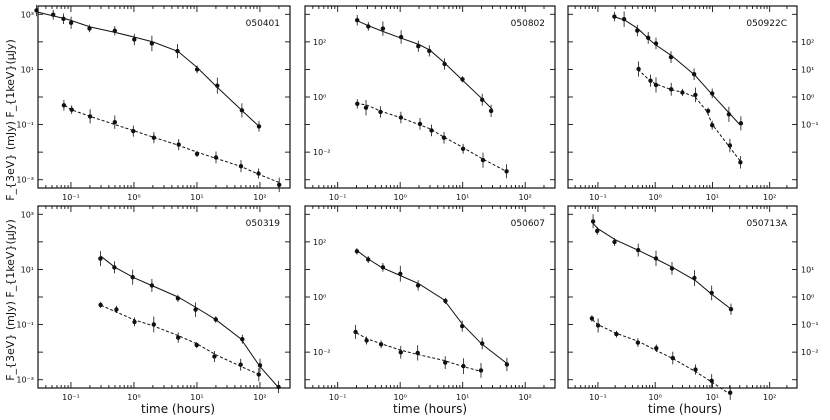 This screenshot has height=420, width=830. I want to click on panel-title: 050401, so click(263, 24).